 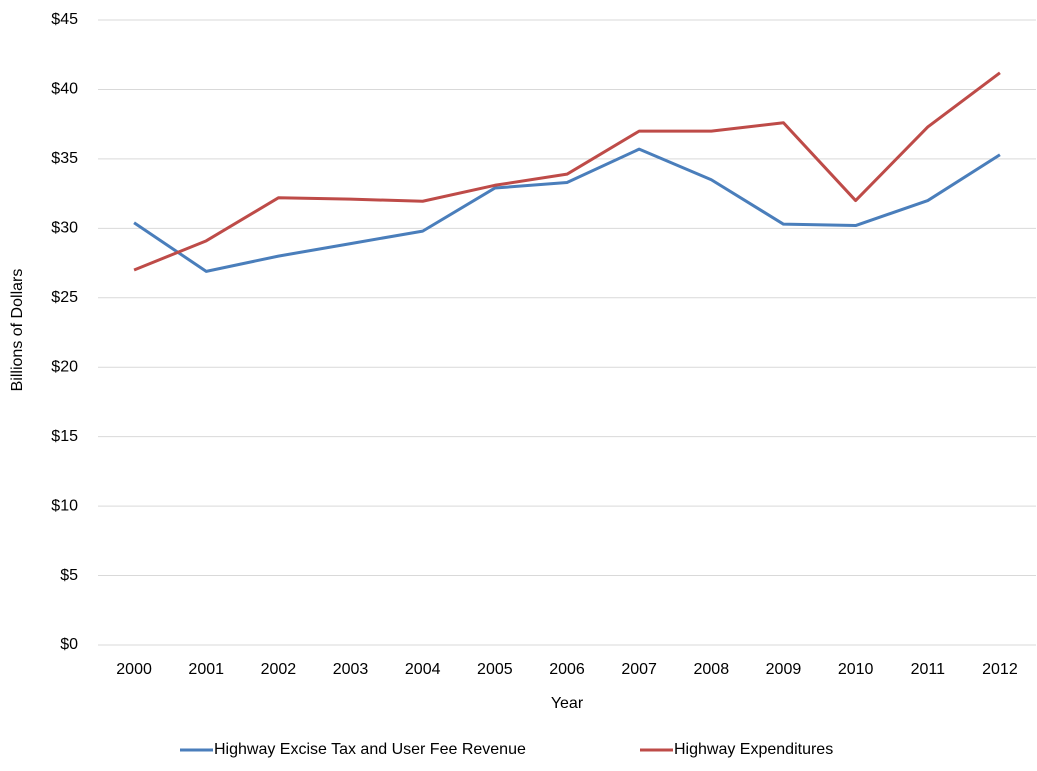 What do you see at coordinates (567, 210) in the screenshot?
I see `data-line` at bounding box center [567, 210].